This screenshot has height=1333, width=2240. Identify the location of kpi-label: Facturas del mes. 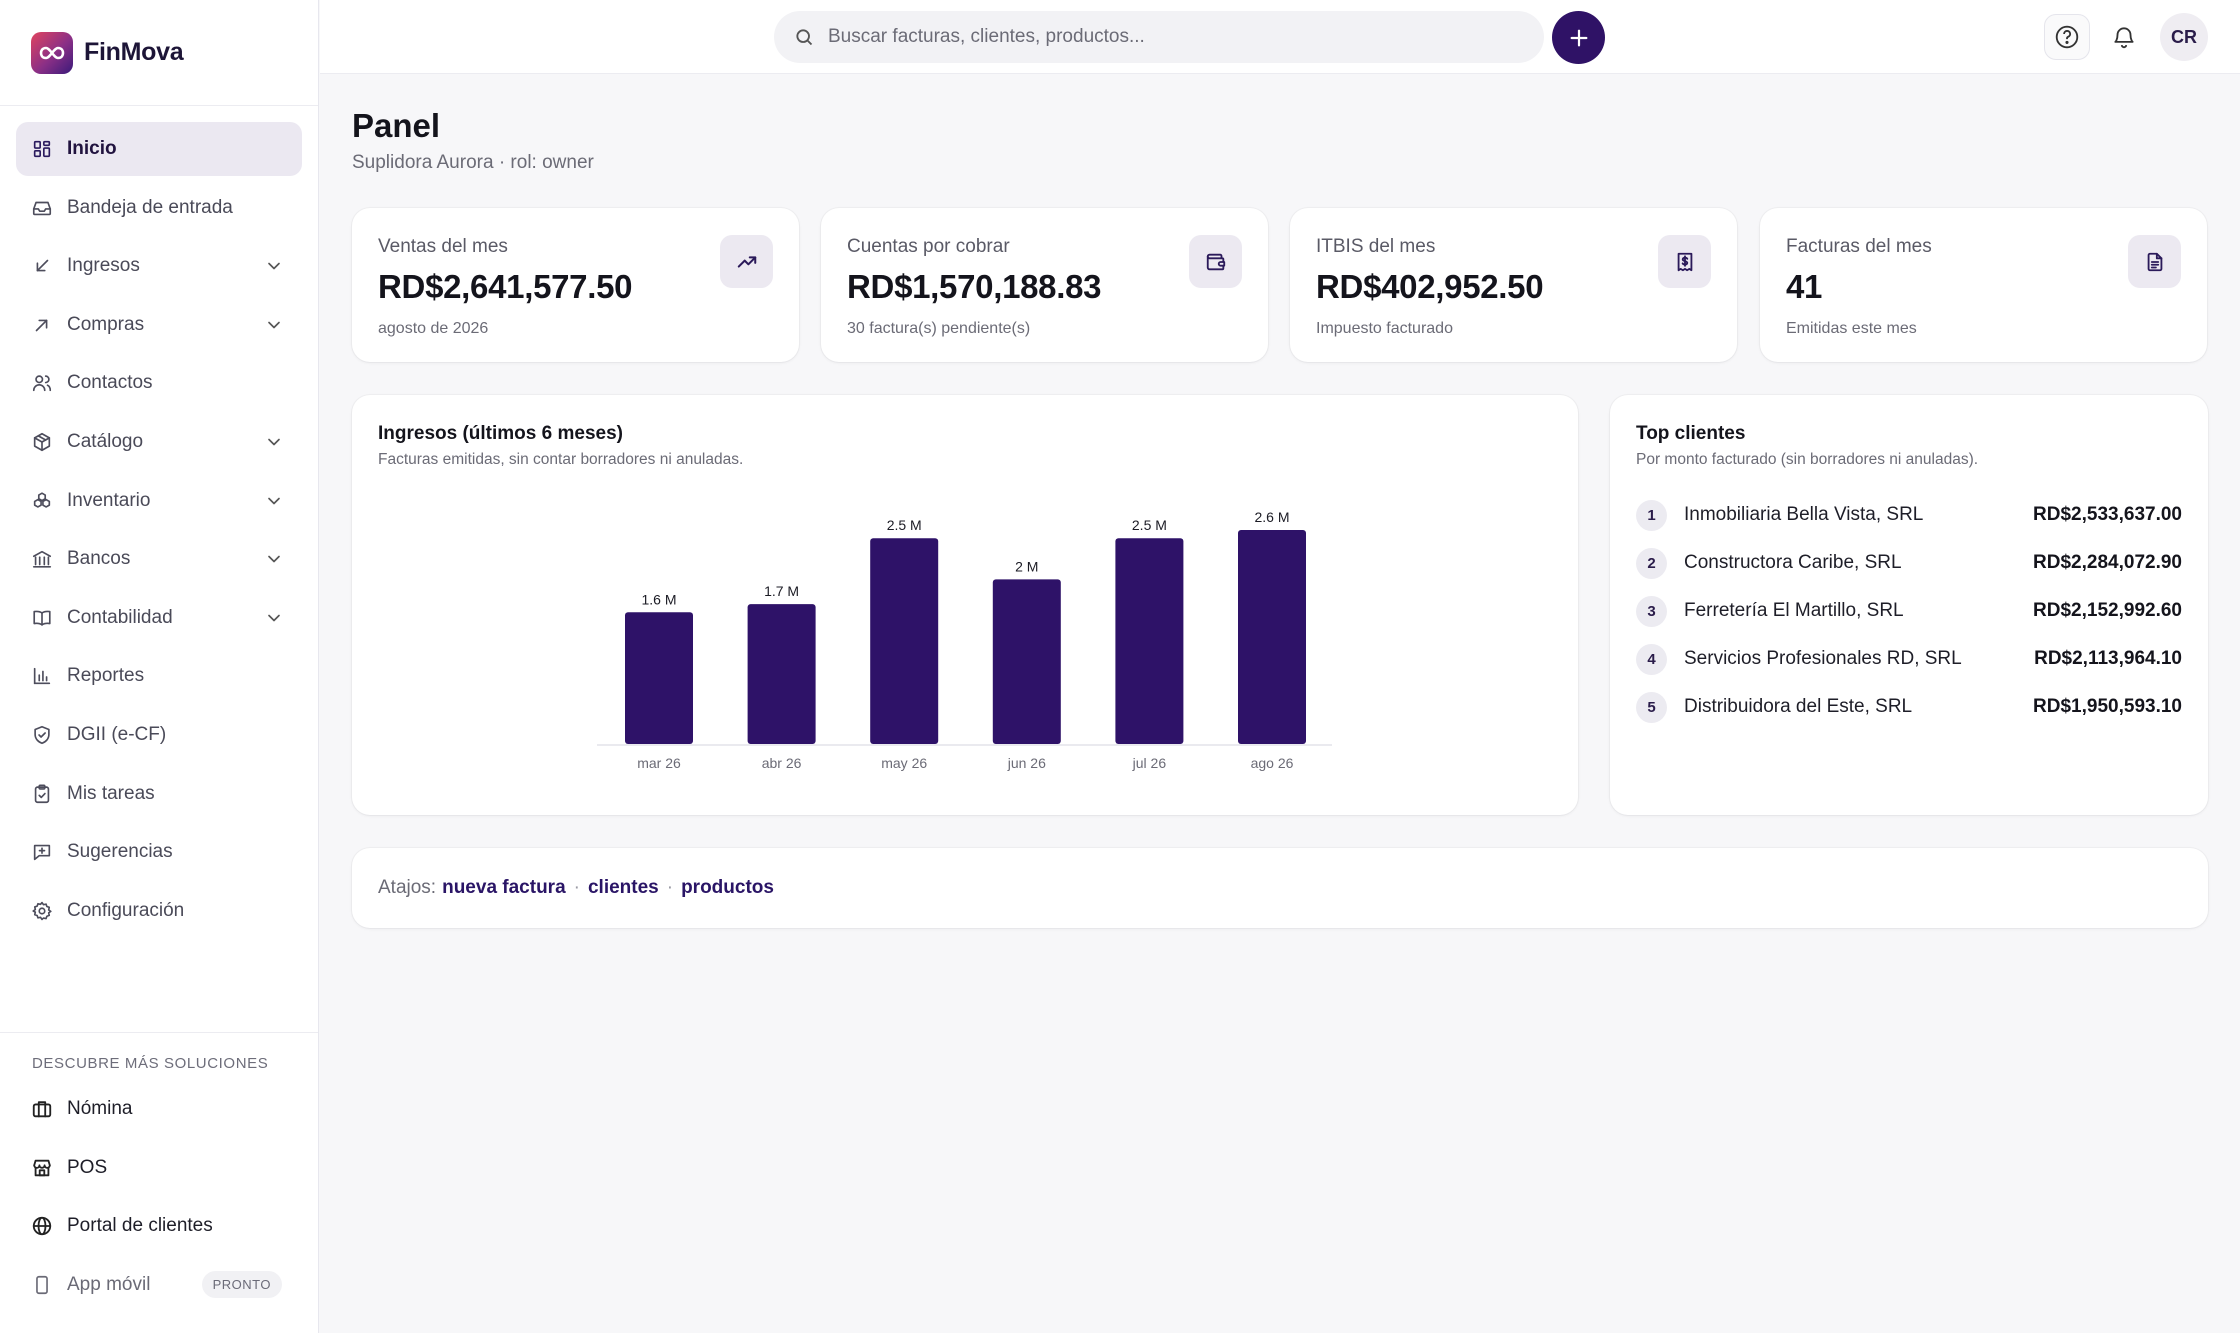
(1859, 246).